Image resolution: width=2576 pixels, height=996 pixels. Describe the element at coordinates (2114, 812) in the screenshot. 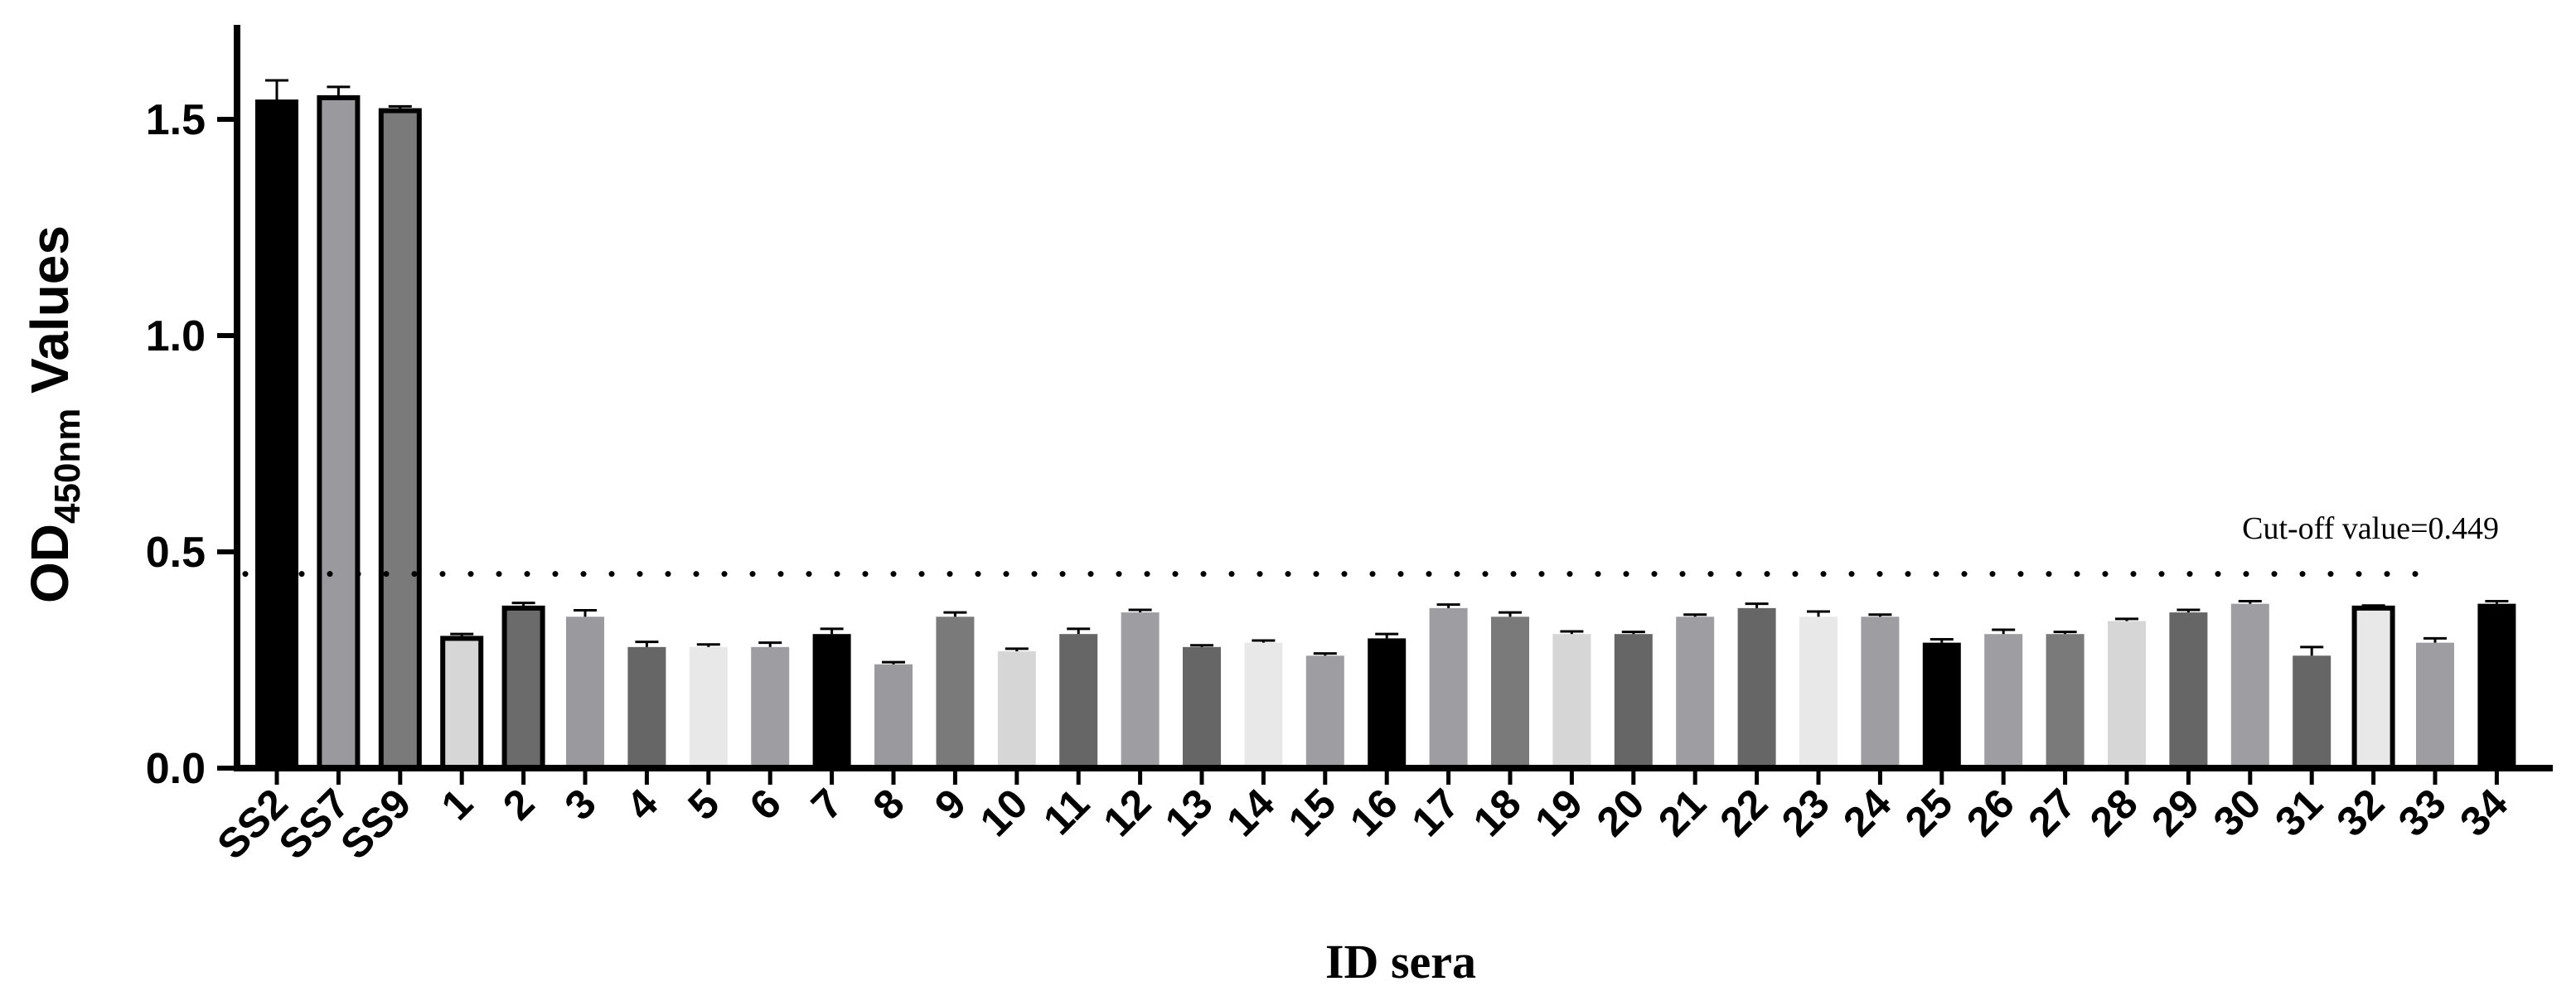

I see `x-tick-label-28: 28` at that location.